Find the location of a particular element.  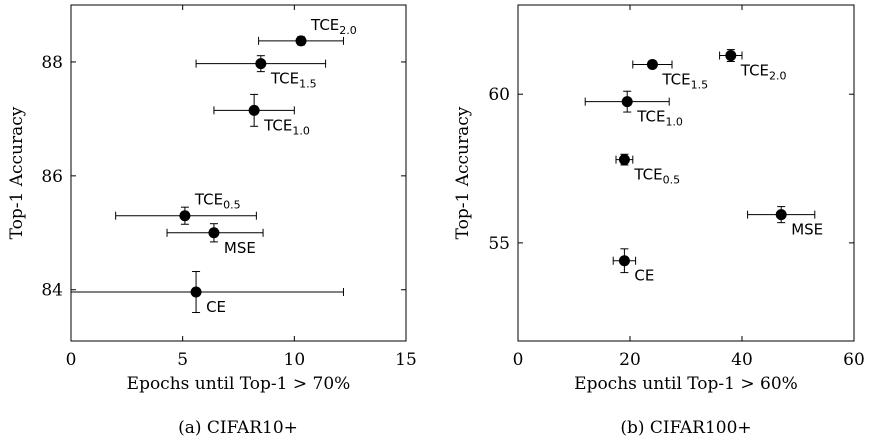

x-tick-label: 40 is located at coordinates (742, 360).